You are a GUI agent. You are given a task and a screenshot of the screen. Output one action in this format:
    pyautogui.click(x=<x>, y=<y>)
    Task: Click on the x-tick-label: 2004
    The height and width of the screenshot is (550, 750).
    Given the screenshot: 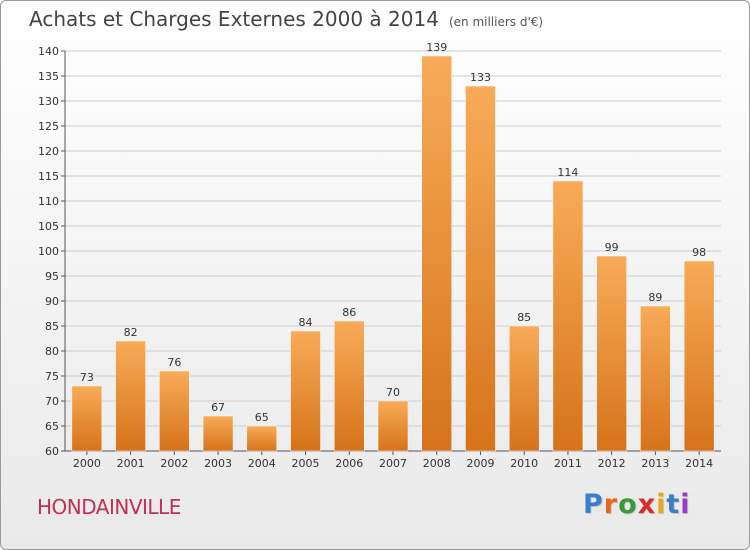 What is the action you would take?
    pyautogui.click(x=262, y=463)
    